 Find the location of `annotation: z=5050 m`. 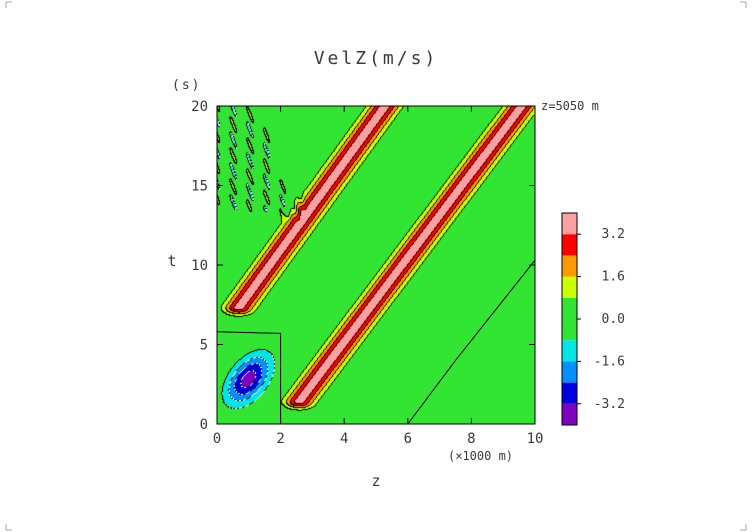

annotation: z=5050 m is located at coordinates (570, 106).